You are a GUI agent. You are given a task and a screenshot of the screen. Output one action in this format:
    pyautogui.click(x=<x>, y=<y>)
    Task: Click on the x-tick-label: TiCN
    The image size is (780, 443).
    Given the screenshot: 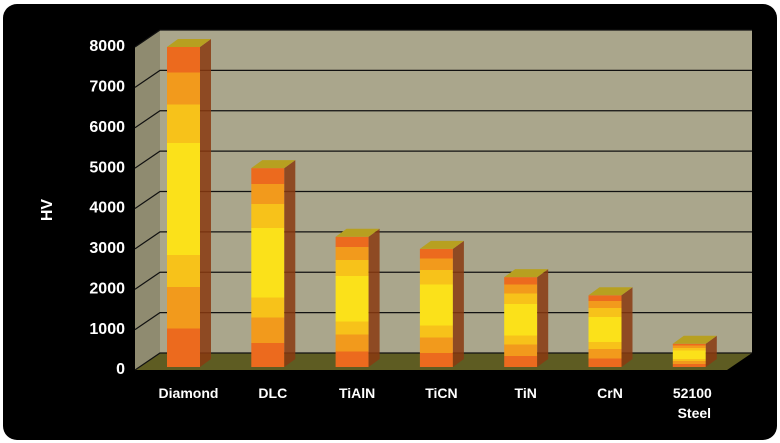 What is the action you would take?
    pyautogui.click(x=441, y=393)
    